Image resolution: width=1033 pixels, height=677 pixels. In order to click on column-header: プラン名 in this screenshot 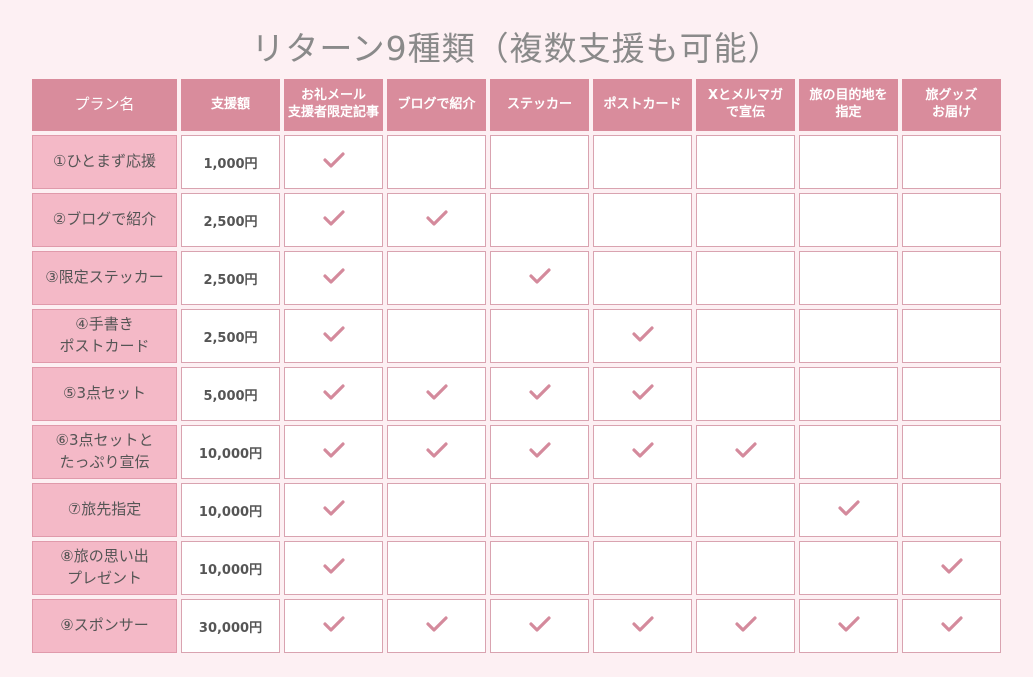, I will do `click(104, 105)`.